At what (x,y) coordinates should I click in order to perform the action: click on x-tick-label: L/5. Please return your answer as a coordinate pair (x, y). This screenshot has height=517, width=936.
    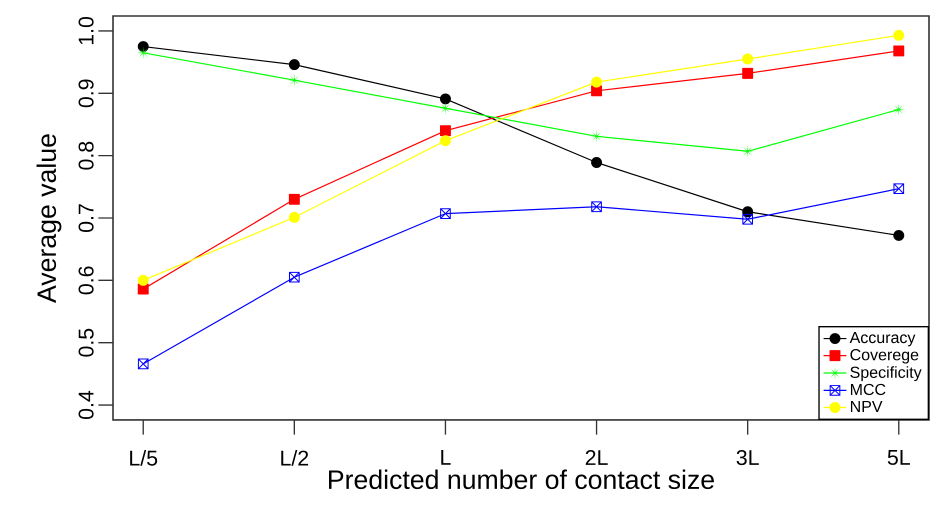
    Looking at the image, I should click on (144, 458).